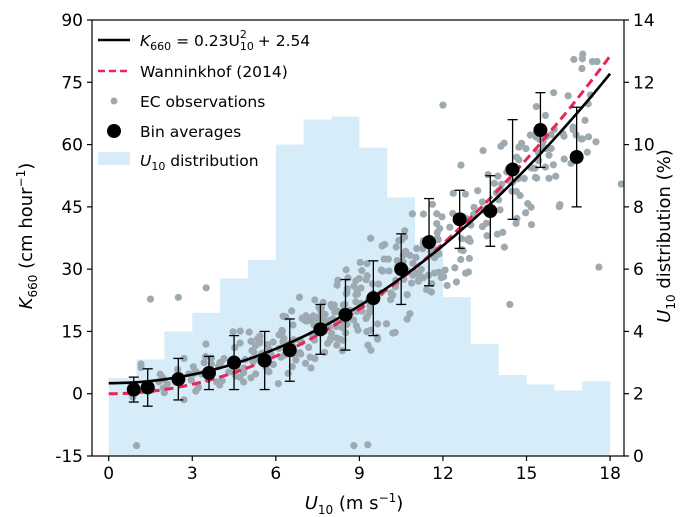  I want to click on y-left-tick-label: 90, so click(72, 21).